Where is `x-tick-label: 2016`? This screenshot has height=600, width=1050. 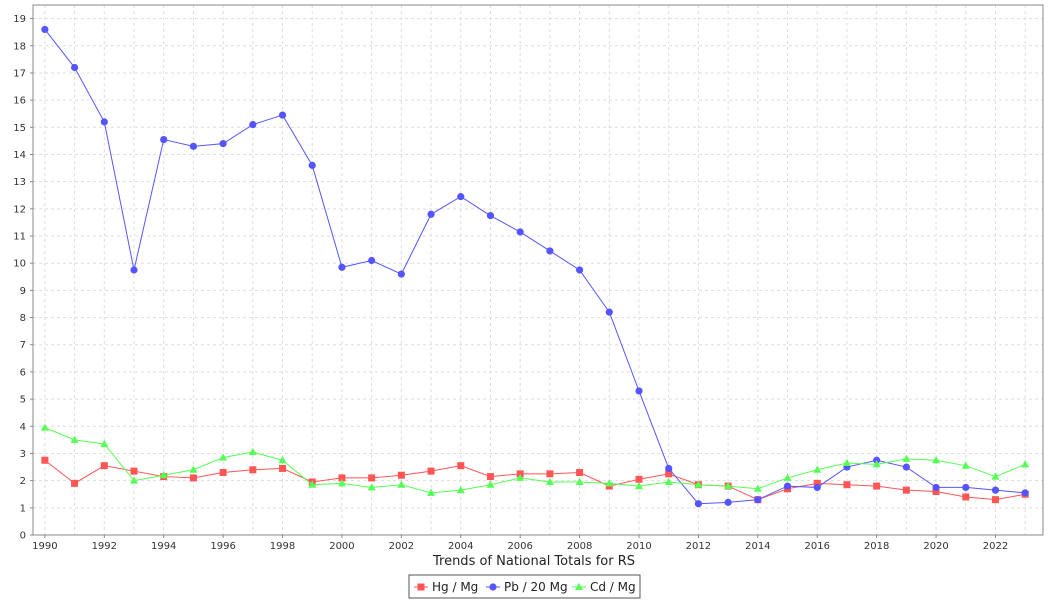 x-tick-label: 2016 is located at coordinates (817, 546).